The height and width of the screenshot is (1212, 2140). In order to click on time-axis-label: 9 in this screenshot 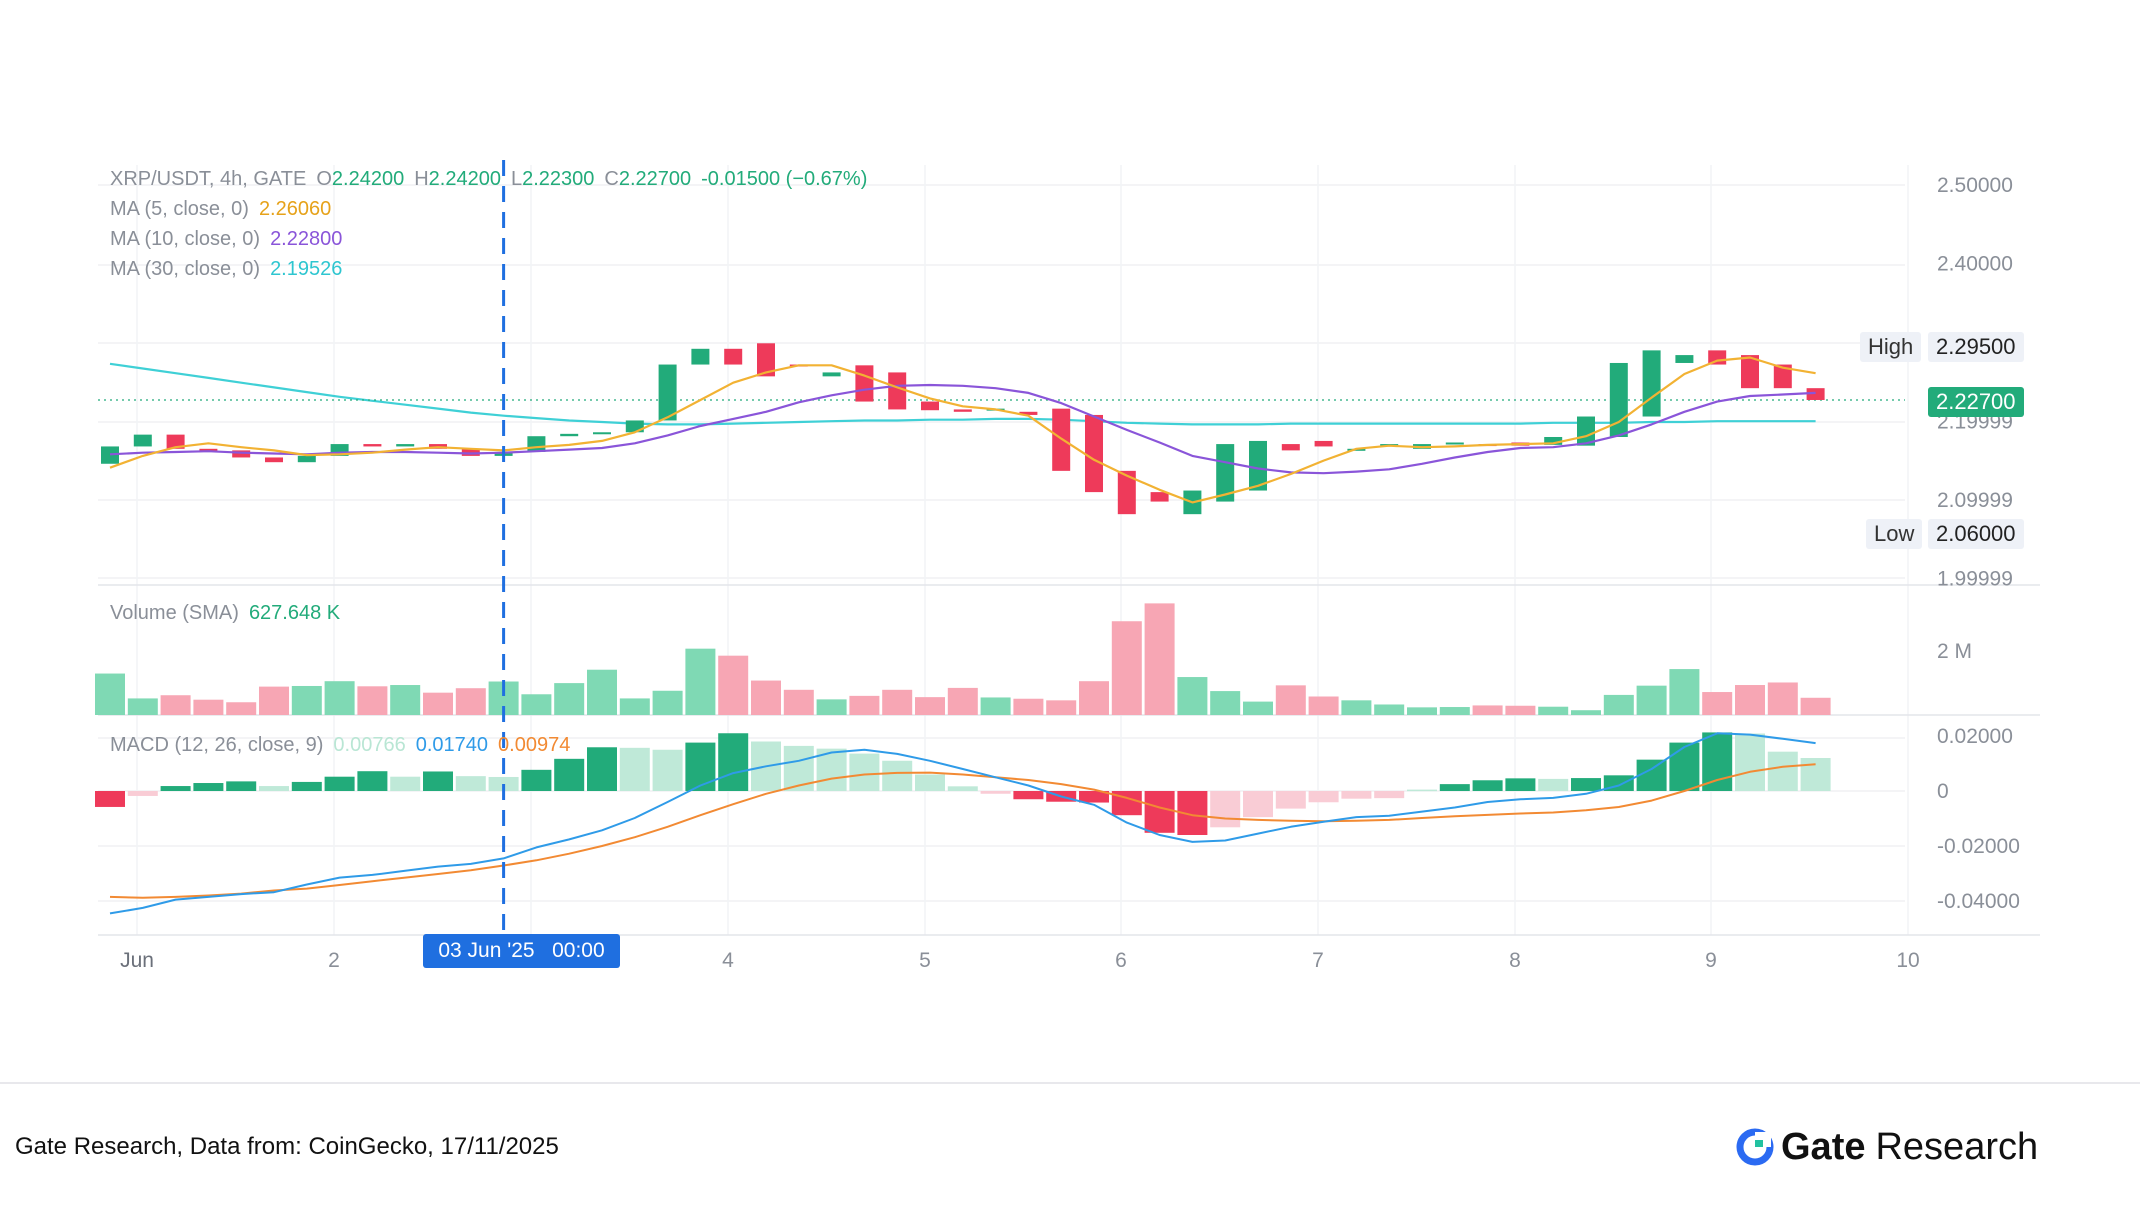, I will do `click(1711, 960)`.